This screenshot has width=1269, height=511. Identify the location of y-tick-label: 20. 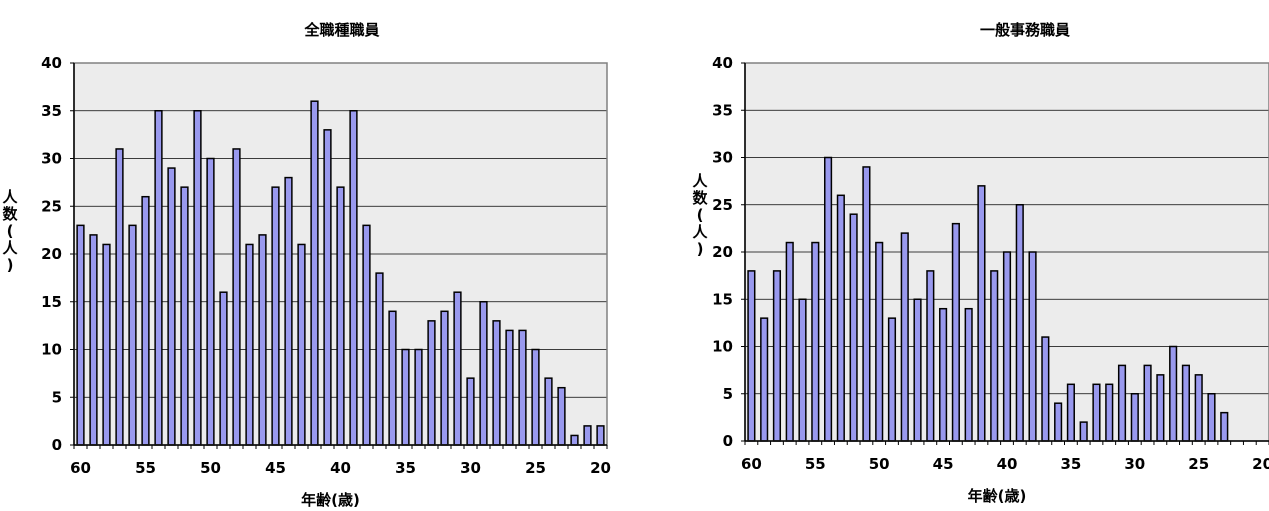
(51, 254).